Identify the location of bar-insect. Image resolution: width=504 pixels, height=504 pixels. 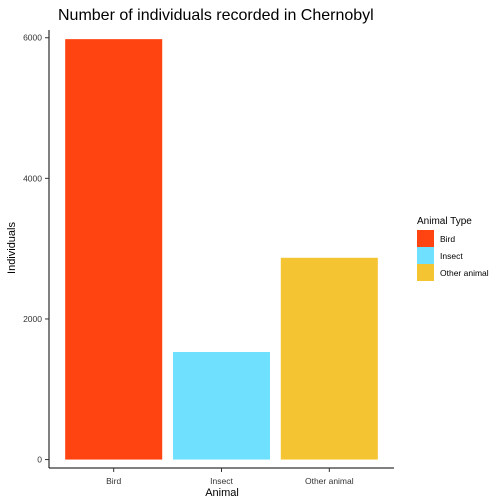
(221, 405).